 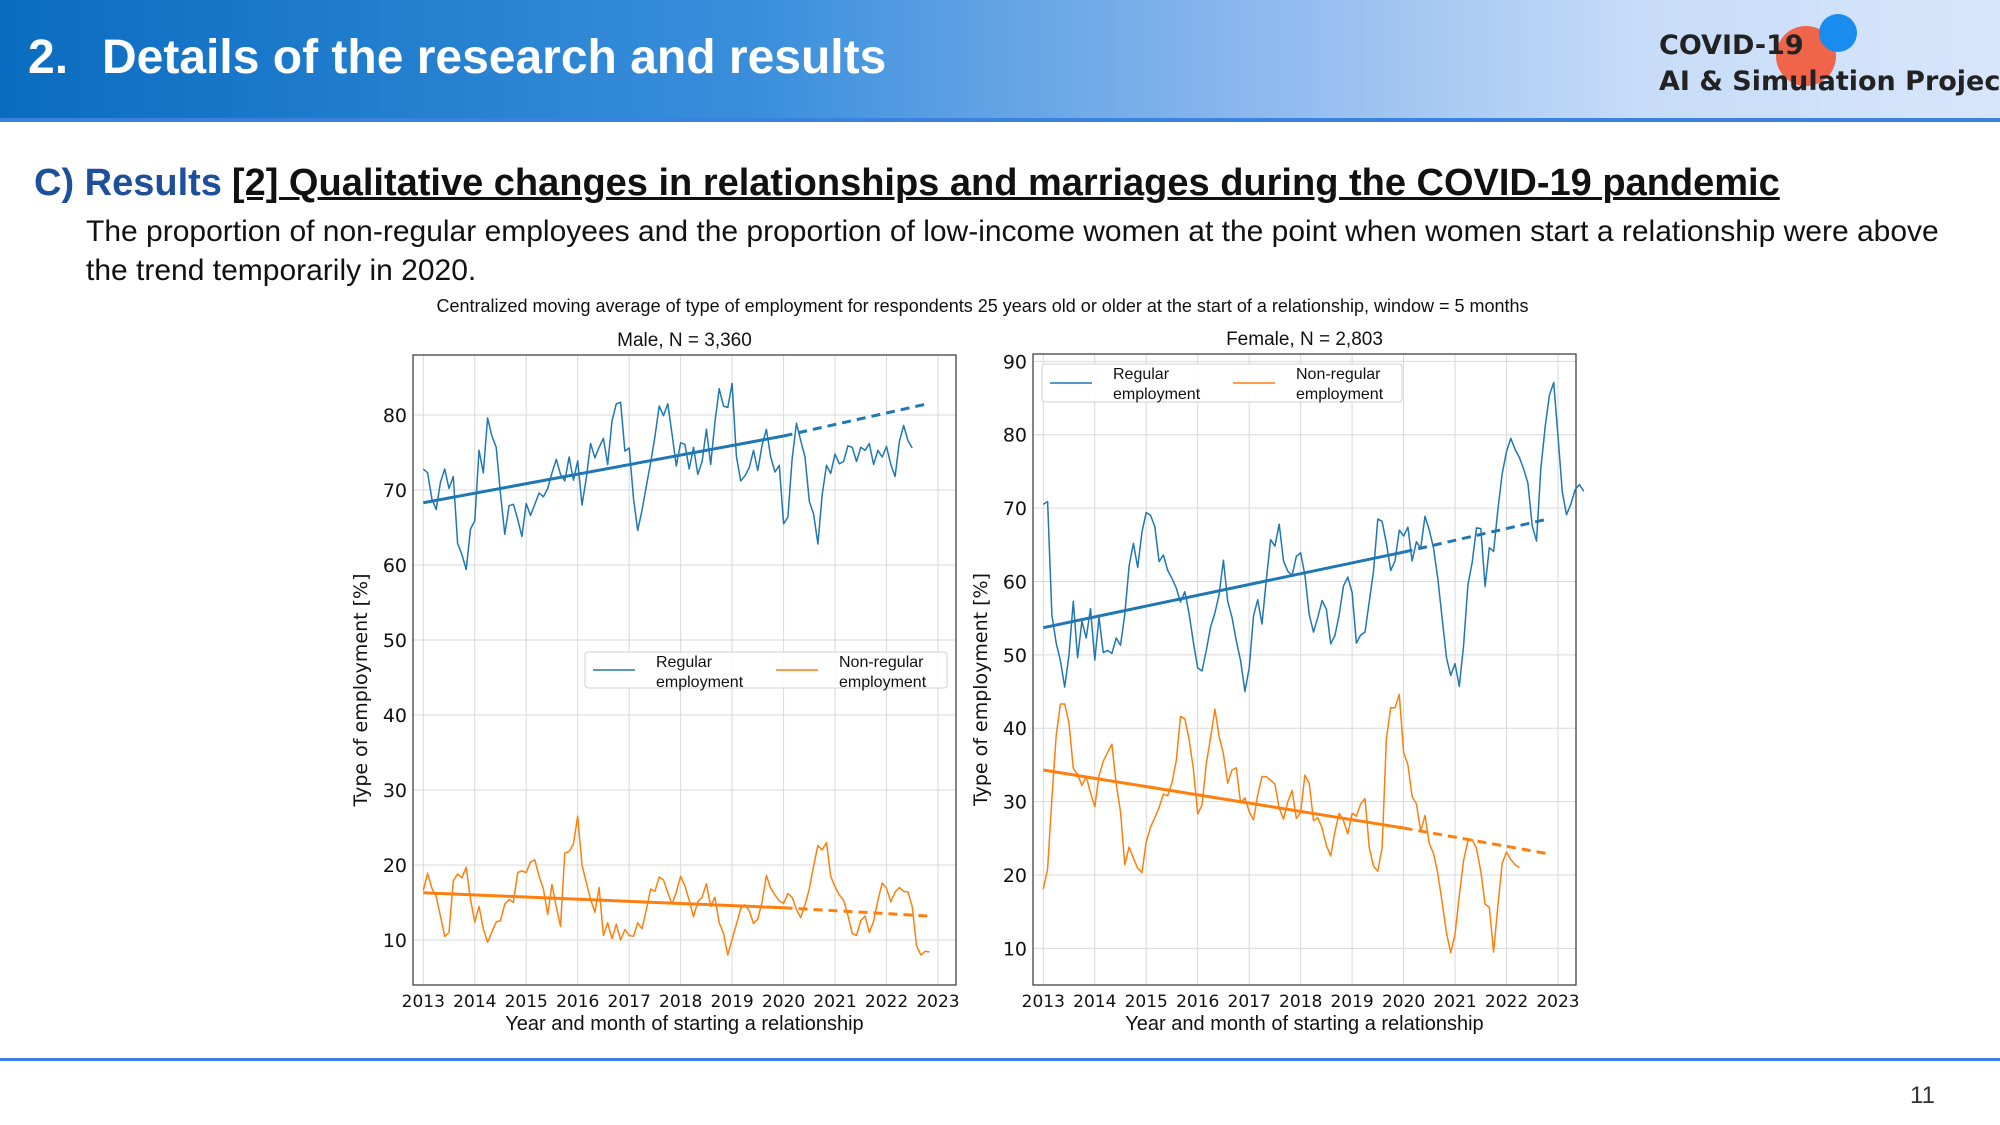 I want to click on female-xtick-label: 2023, so click(x=1557, y=1002).